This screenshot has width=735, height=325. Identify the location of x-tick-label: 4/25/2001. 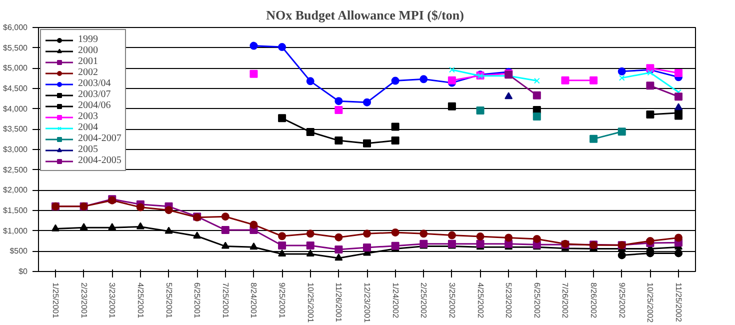
(140, 300).